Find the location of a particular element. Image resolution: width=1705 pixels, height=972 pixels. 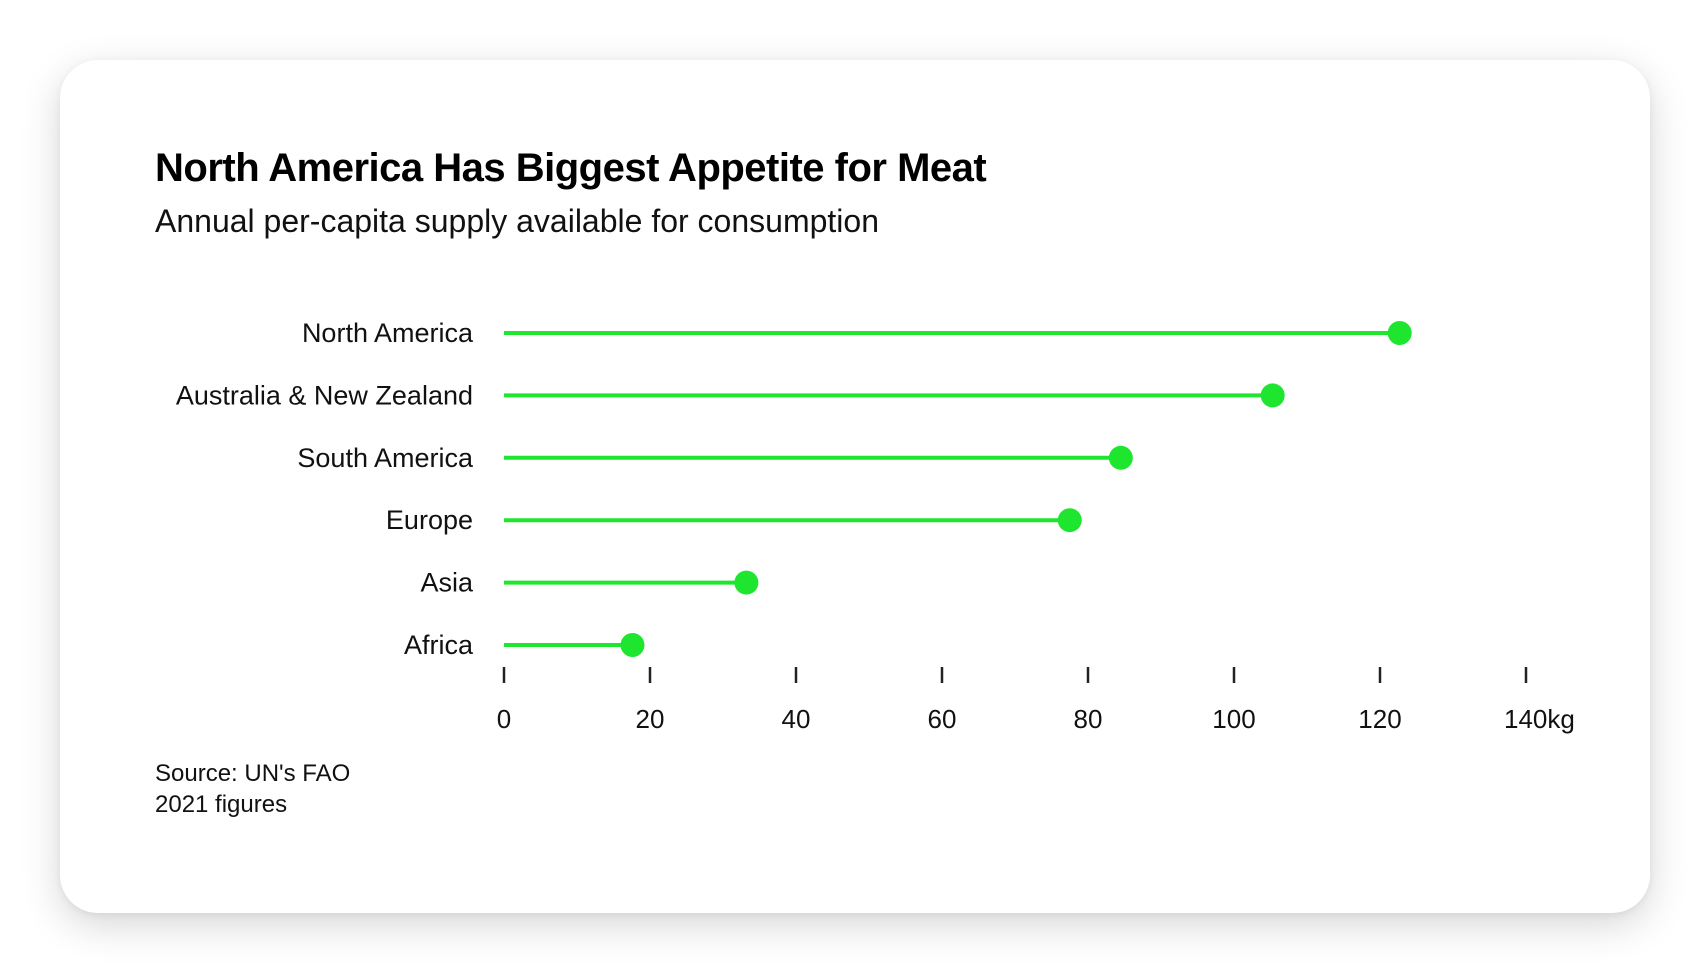

category-label: Europe is located at coordinates (429, 520).